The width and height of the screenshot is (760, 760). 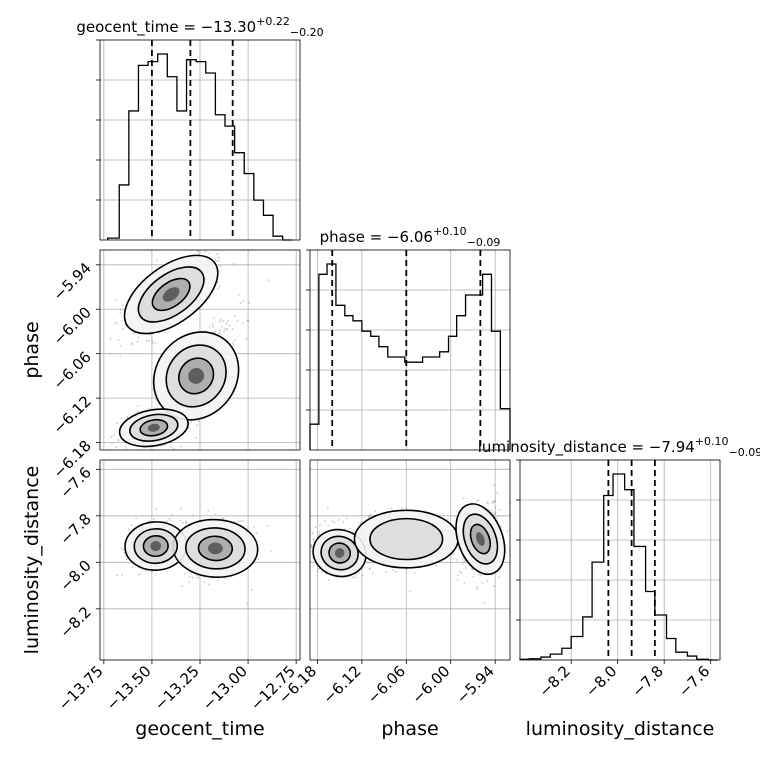 I want to click on hist-panel-phase: phase = −6.06+0.10−0.09, so click(x=410, y=338).